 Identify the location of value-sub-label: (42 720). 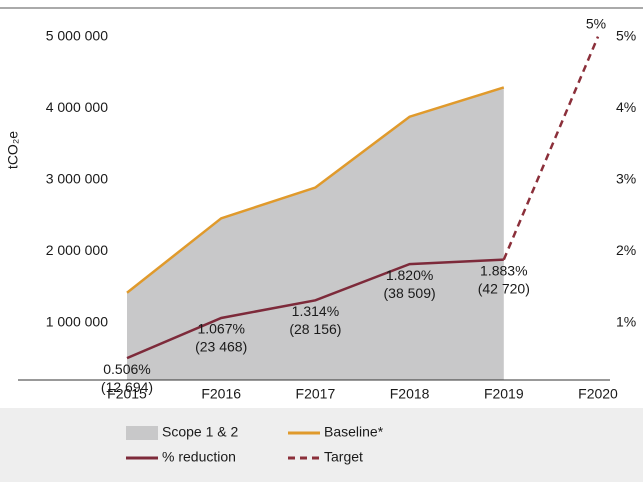
(504, 288).